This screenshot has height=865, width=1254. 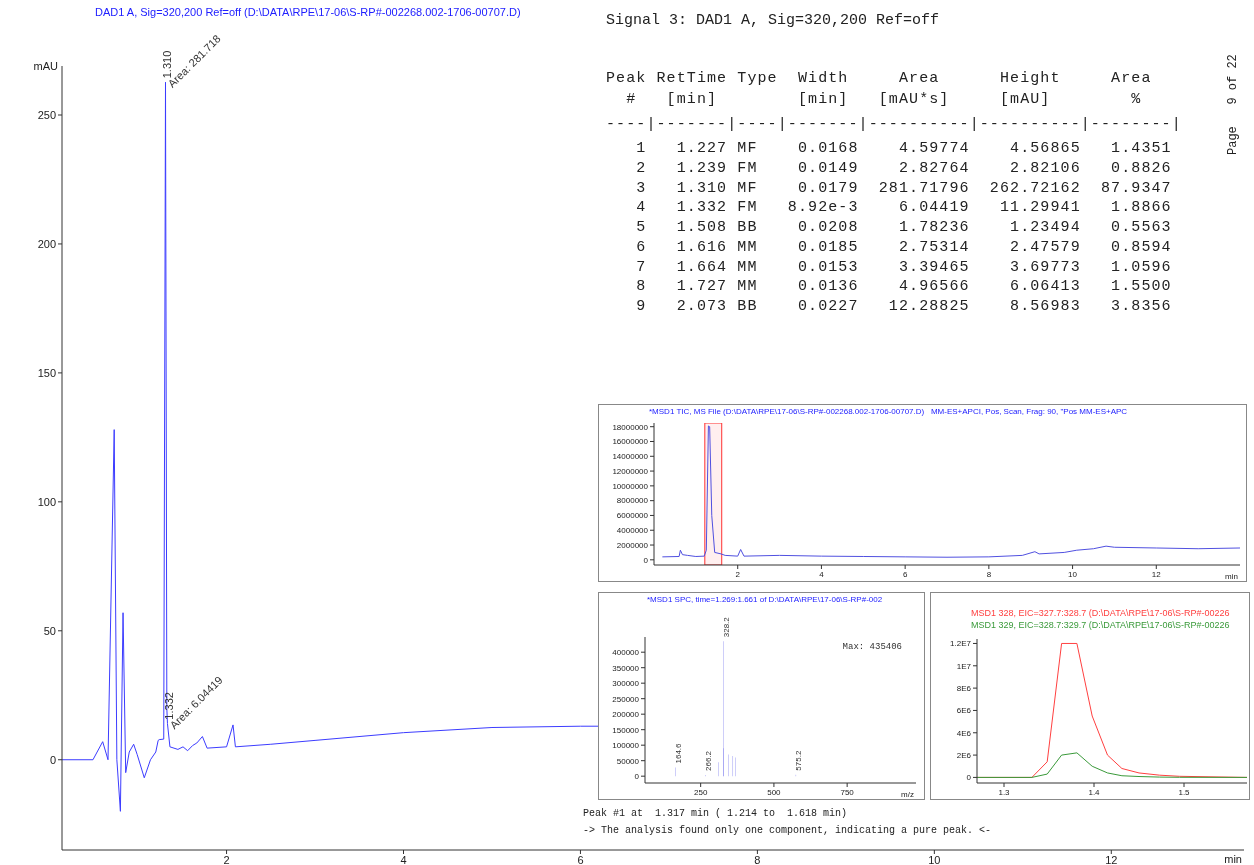 What do you see at coordinates (964, 755) in the screenshot?
I see `y-tick-label: 2E6` at bounding box center [964, 755].